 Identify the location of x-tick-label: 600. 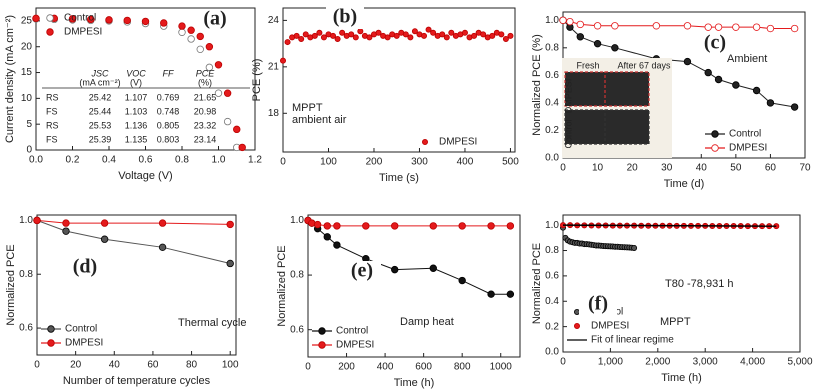
(423, 367).